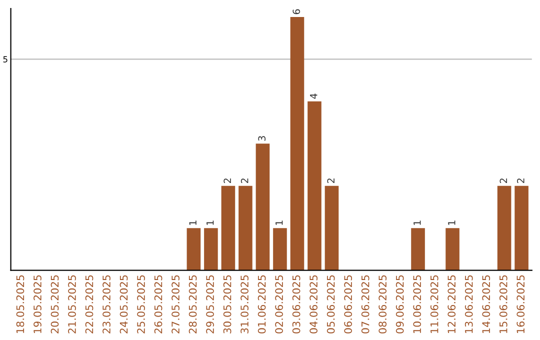 The width and height of the screenshot is (540, 340). Describe the element at coordinates (244, 304) in the screenshot. I see `x-tick-label: 31.05.2025` at that location.